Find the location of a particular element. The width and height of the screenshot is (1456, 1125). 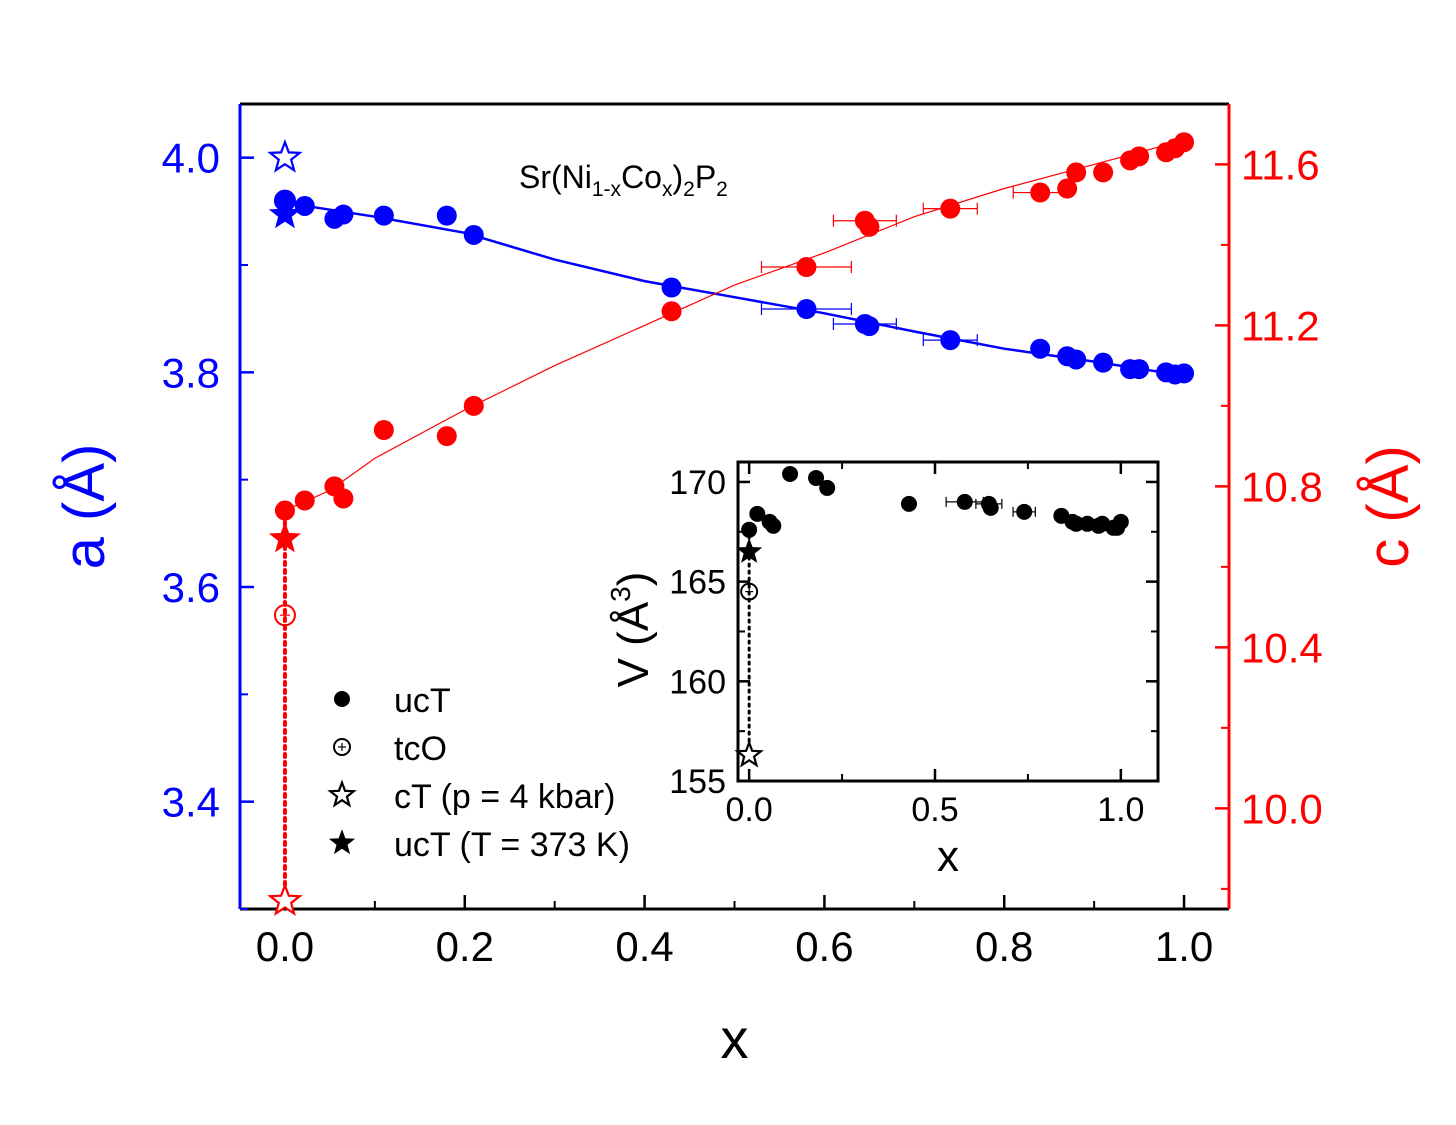

inset-x-tick-label: 0.5 is located at coordinates (934, 810).